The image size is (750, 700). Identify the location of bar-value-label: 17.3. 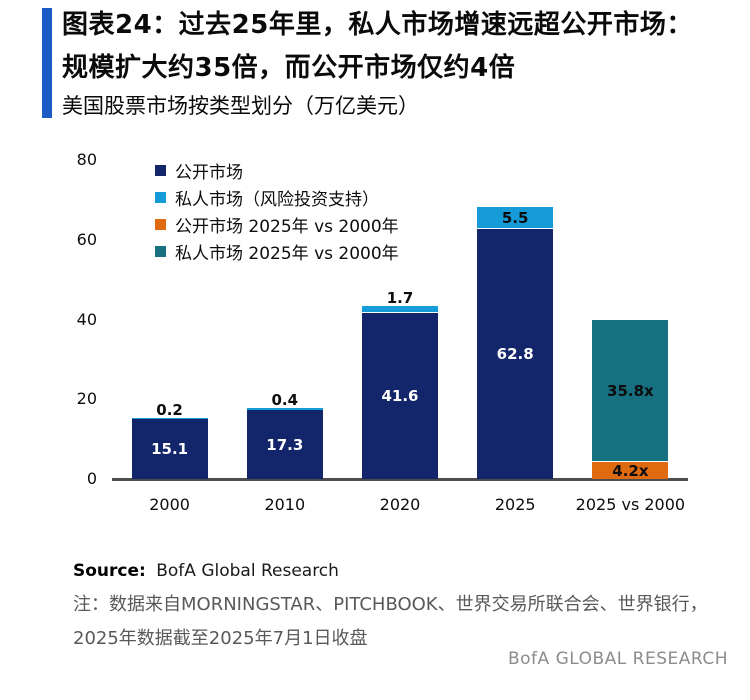
(285, 444).